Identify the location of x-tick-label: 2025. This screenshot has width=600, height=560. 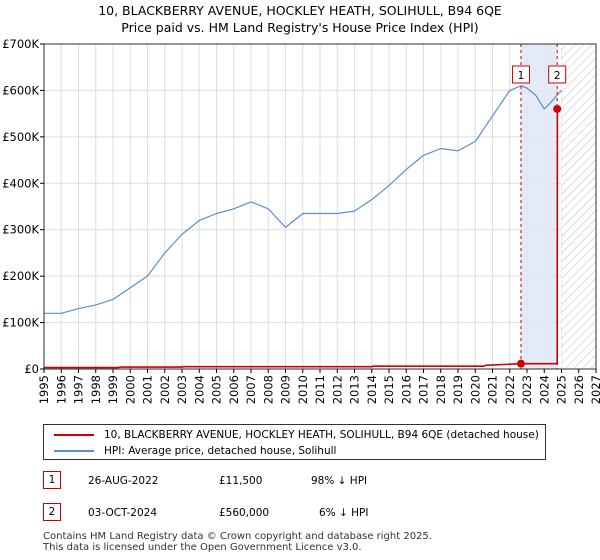
(562, 389).